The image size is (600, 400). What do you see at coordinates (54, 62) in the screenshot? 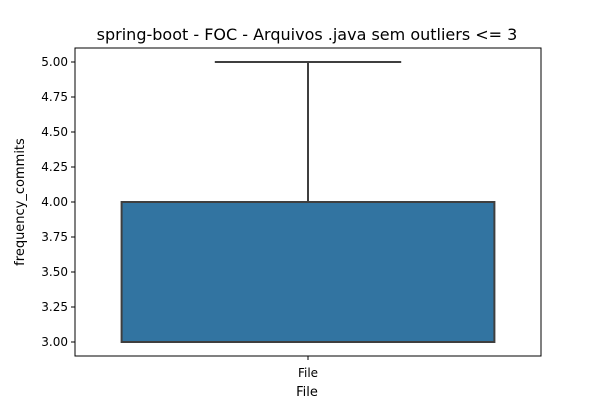
I see `y-tick-label: 5.00` at bounding box center [54, 62].